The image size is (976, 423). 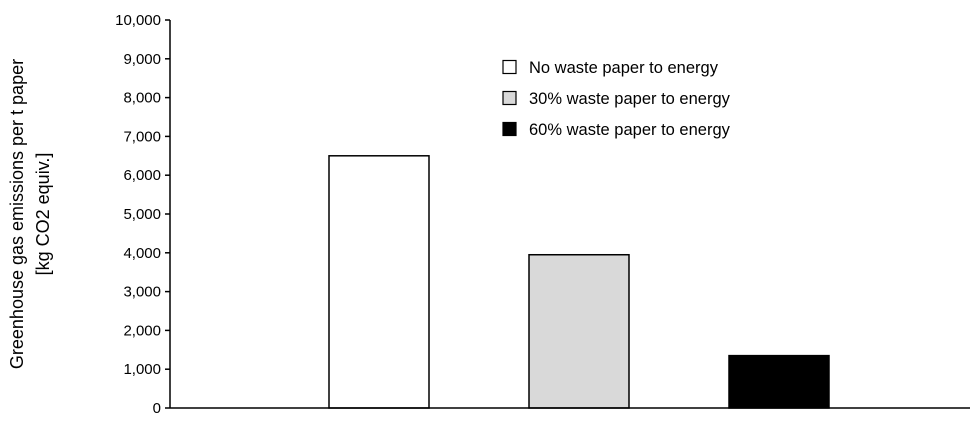 What do you see at coordinates (624, 68) in the screenshot?
I see `legend-label-1: No waste paper to energy` at bounding box center [624, 68].